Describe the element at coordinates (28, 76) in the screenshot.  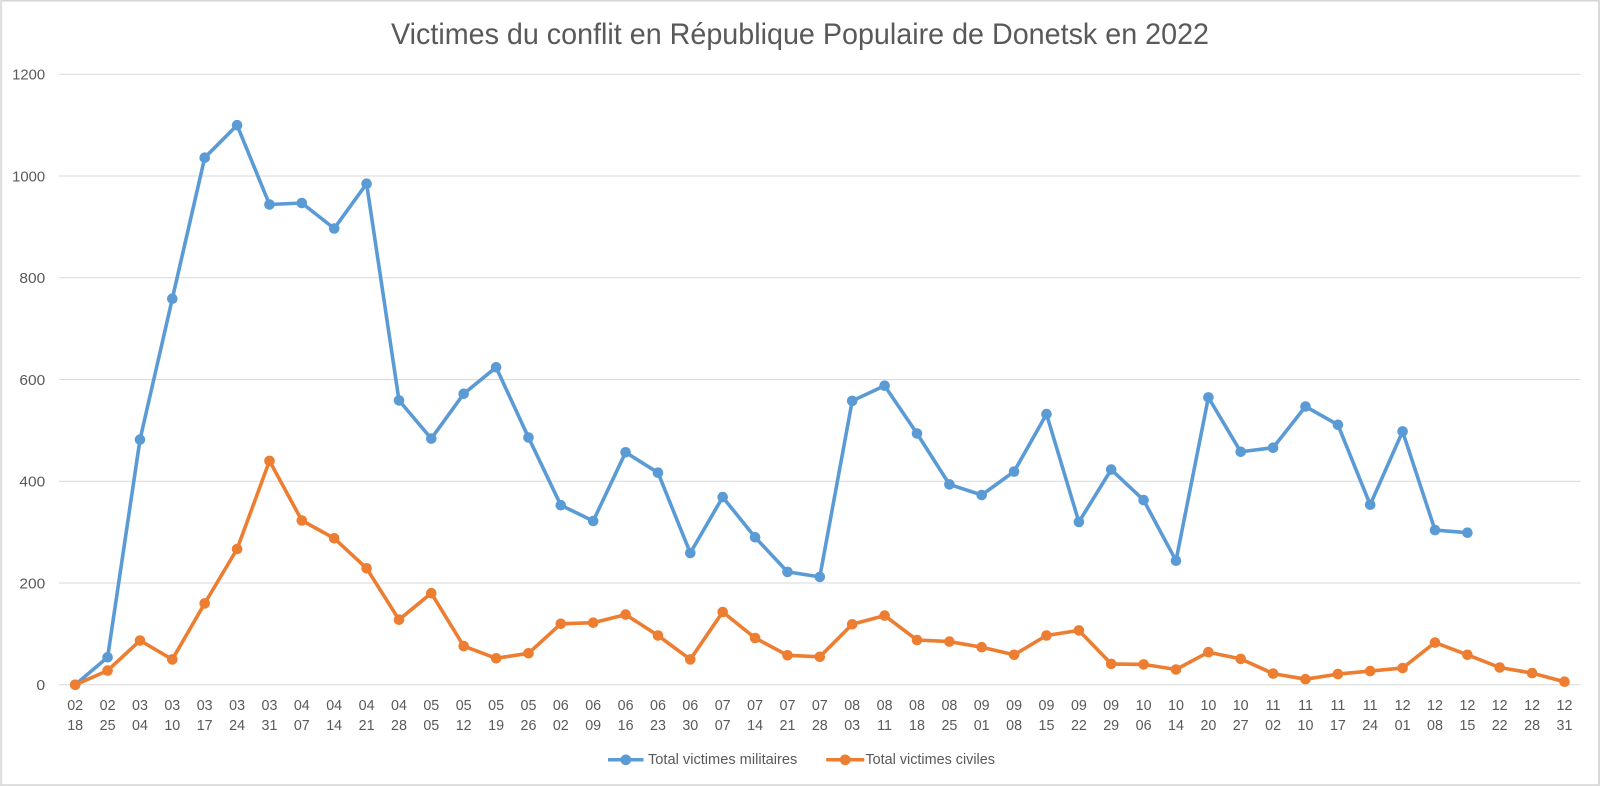
I see `svg-text: 1200` at that location.